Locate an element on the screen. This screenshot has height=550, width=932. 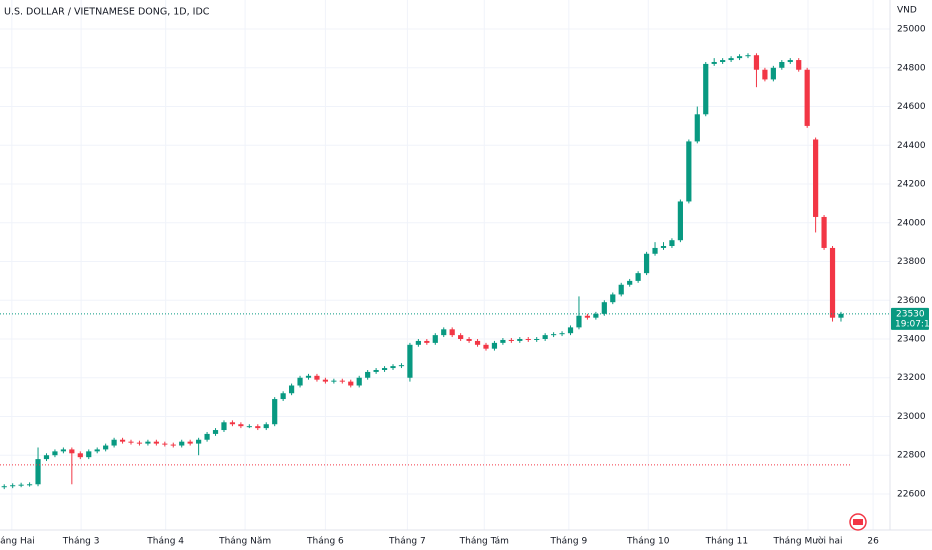
y-tick-label: 24400 is located at coordinates (911, 146).